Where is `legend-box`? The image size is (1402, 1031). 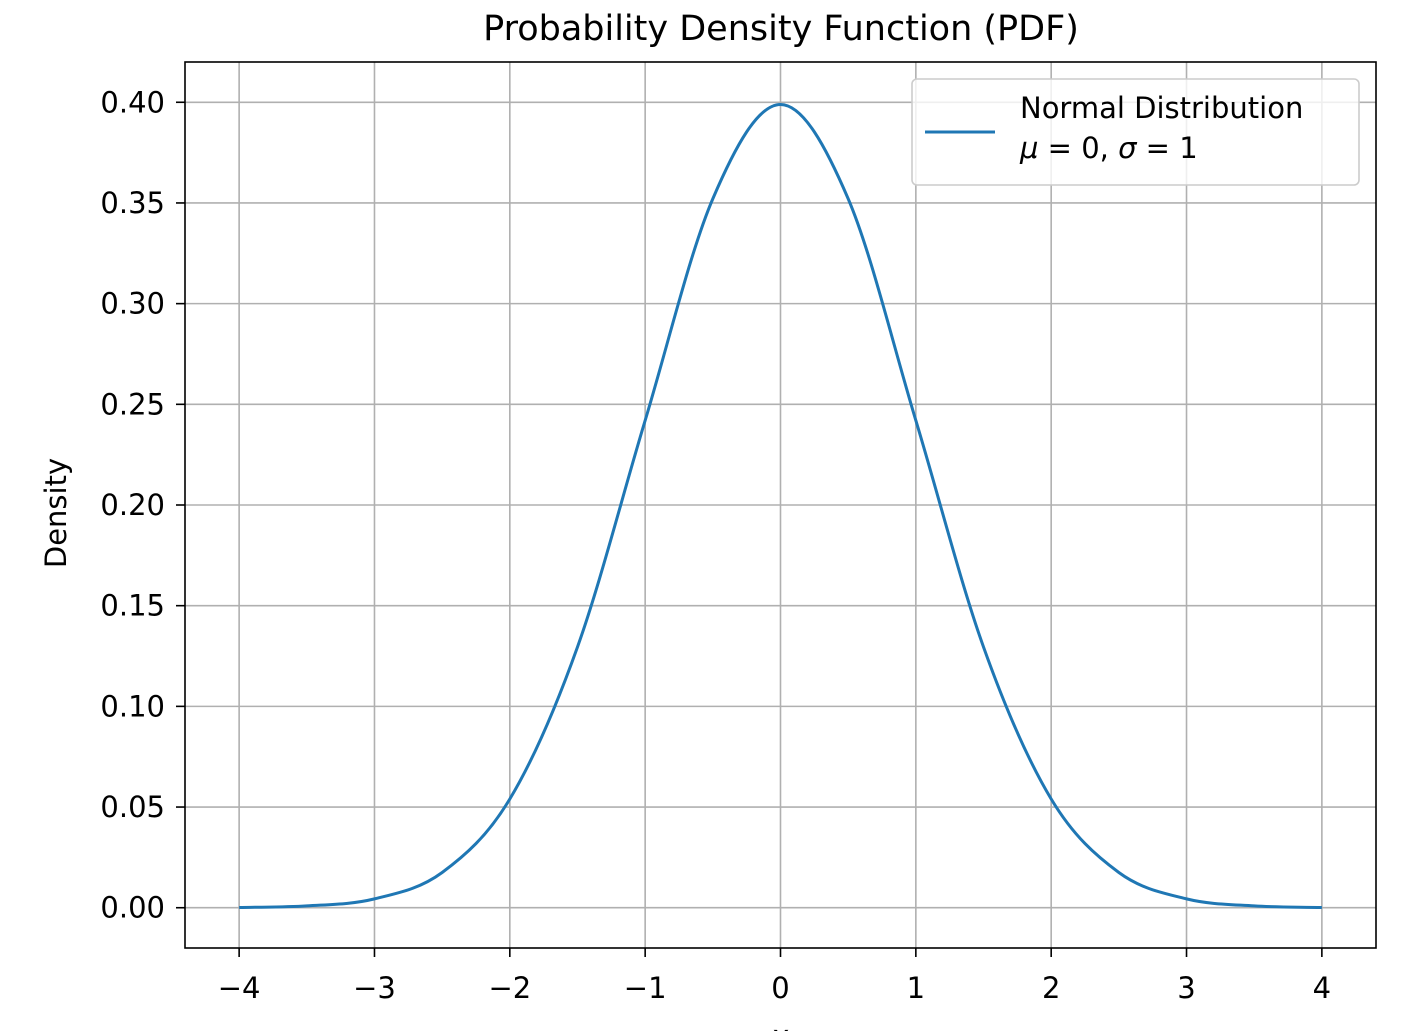
legend-box is located at coordinates (1135, 132).